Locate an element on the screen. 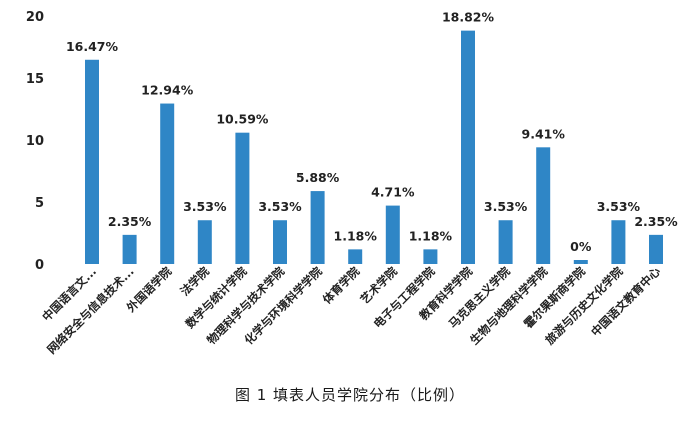 The image size is (700, 421). x-tick-label: 体育学院 is located at coordinates (341, 285).